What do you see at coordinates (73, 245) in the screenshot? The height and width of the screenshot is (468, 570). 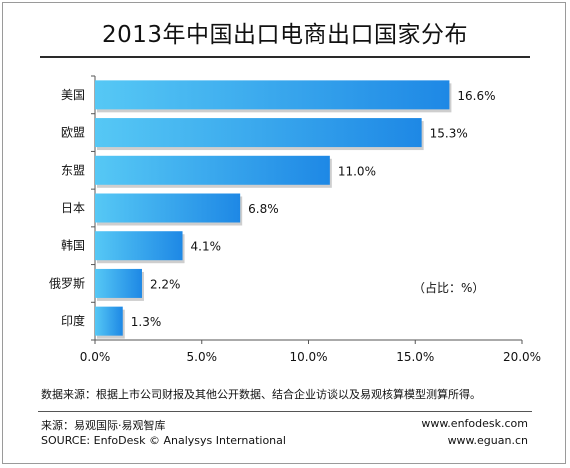 I see `category-label: 韩国` at bounding box center [73, 245].